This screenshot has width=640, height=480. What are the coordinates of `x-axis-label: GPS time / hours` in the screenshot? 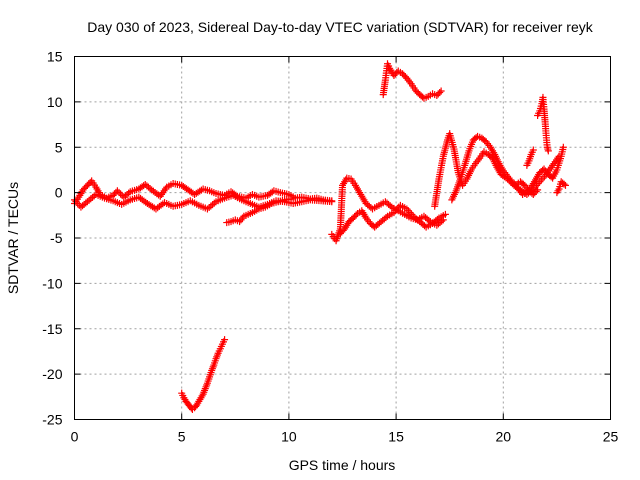 It's located at (342, 465).